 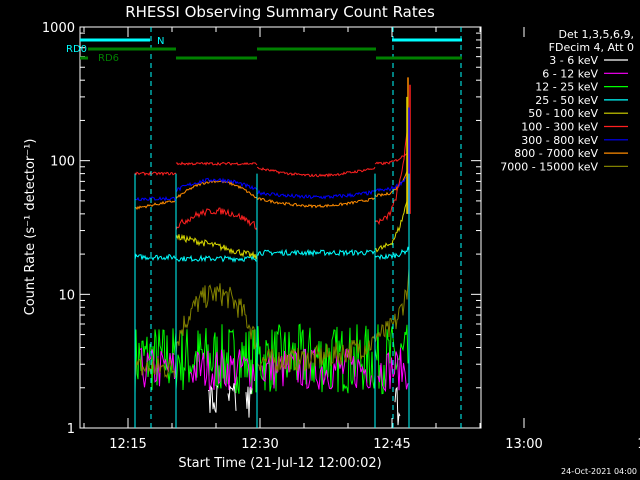 What do you see at coordinates (62, 162) in the screenshot?
I see `y-tick-label: 100` at bounding box center [62, 162].